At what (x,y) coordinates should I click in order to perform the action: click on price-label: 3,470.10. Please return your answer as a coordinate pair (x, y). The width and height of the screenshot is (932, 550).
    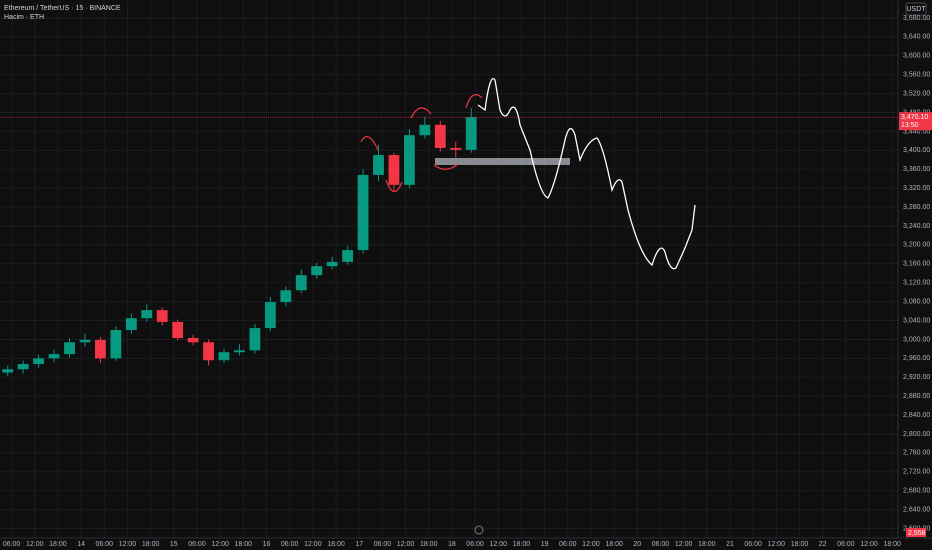
    Looking at the image, I should click on (914, 117).